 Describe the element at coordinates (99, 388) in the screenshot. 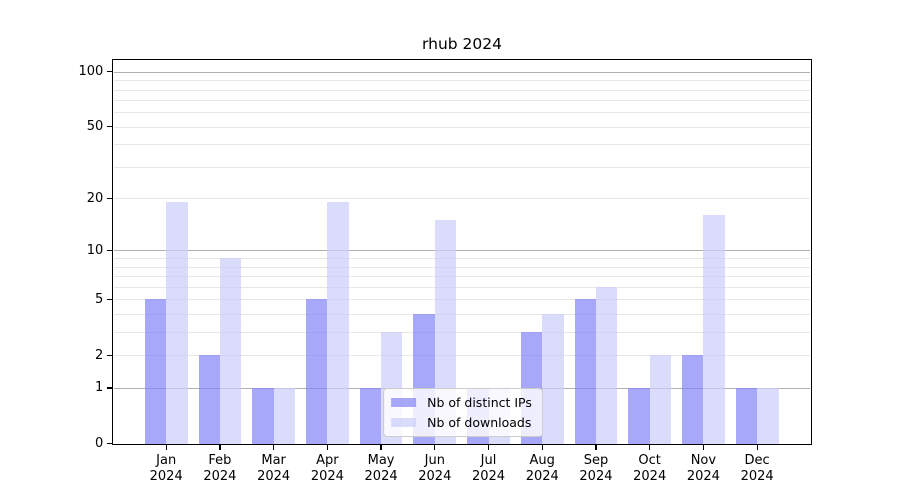

I see `y-tick-label: 1` at that location.